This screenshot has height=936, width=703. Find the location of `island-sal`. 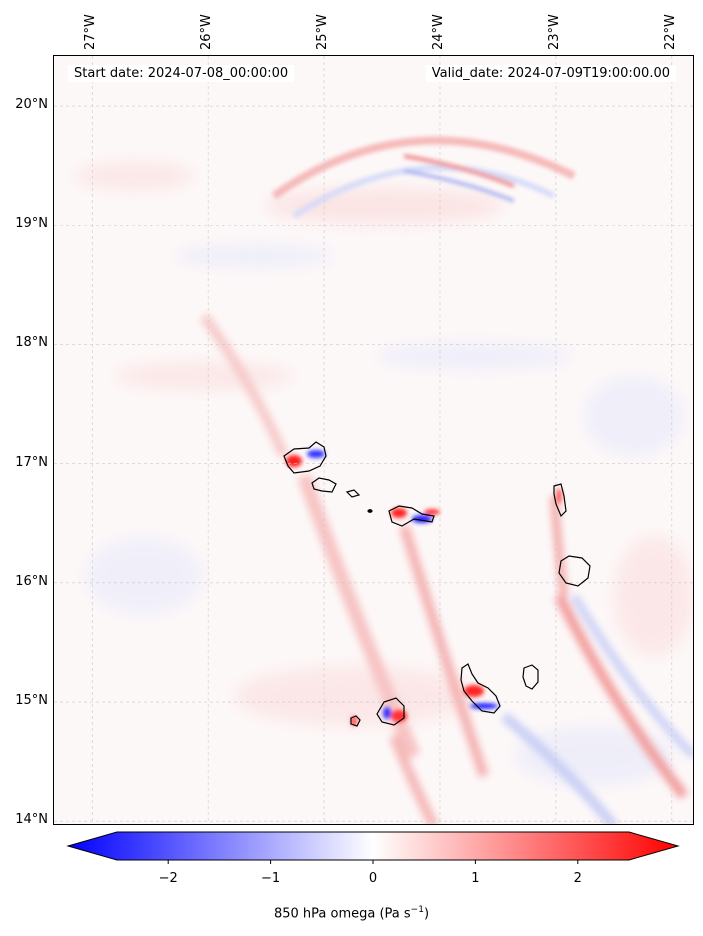

island-sal is located at coordinates (560, 500).